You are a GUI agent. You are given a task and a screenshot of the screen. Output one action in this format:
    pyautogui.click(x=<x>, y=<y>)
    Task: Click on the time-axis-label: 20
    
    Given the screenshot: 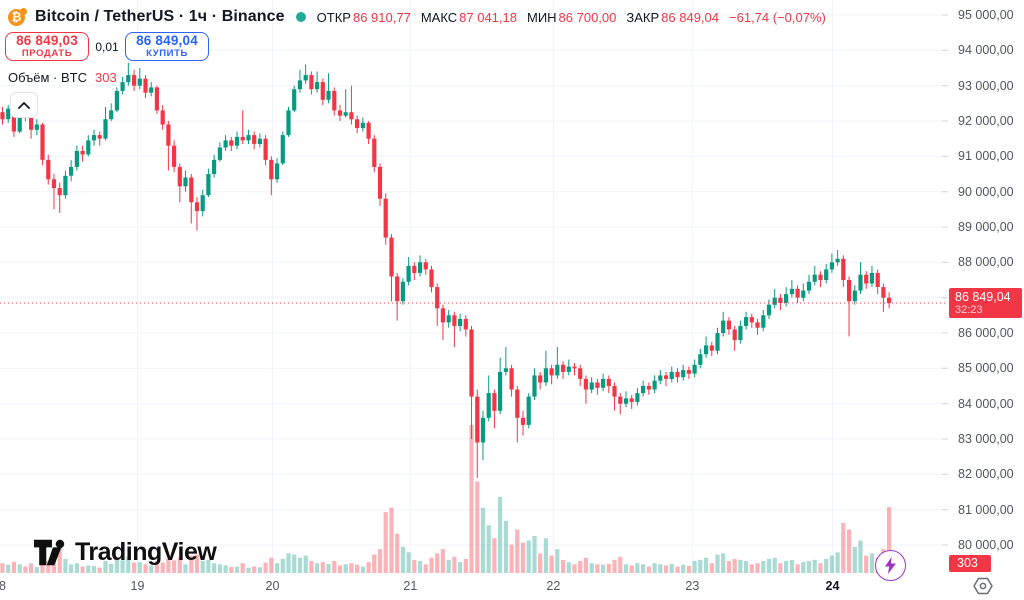 What is the action you would take?
    pyautogui.click(x=272, y=586)
    